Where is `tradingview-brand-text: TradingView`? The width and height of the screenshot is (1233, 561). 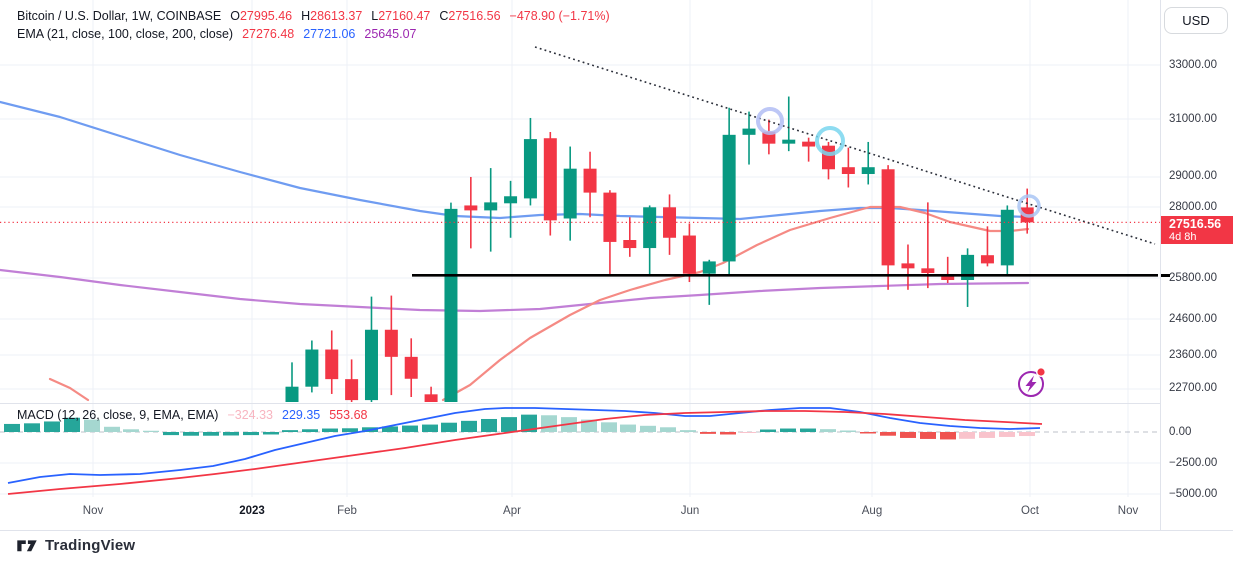
tradingview-brand-text: TradingView is located at coordinates (90, 545).